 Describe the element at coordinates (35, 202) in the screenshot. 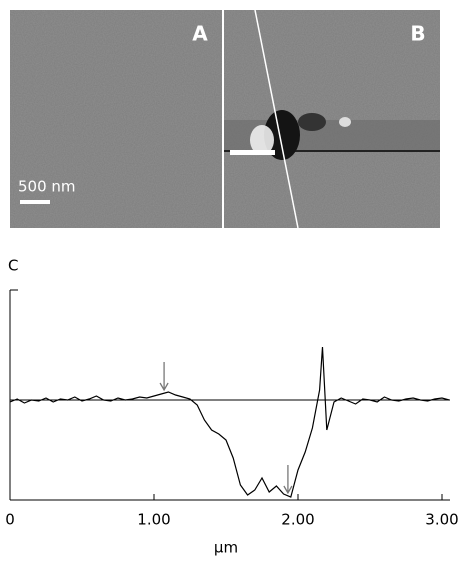

I see `scale-bar` at that location.